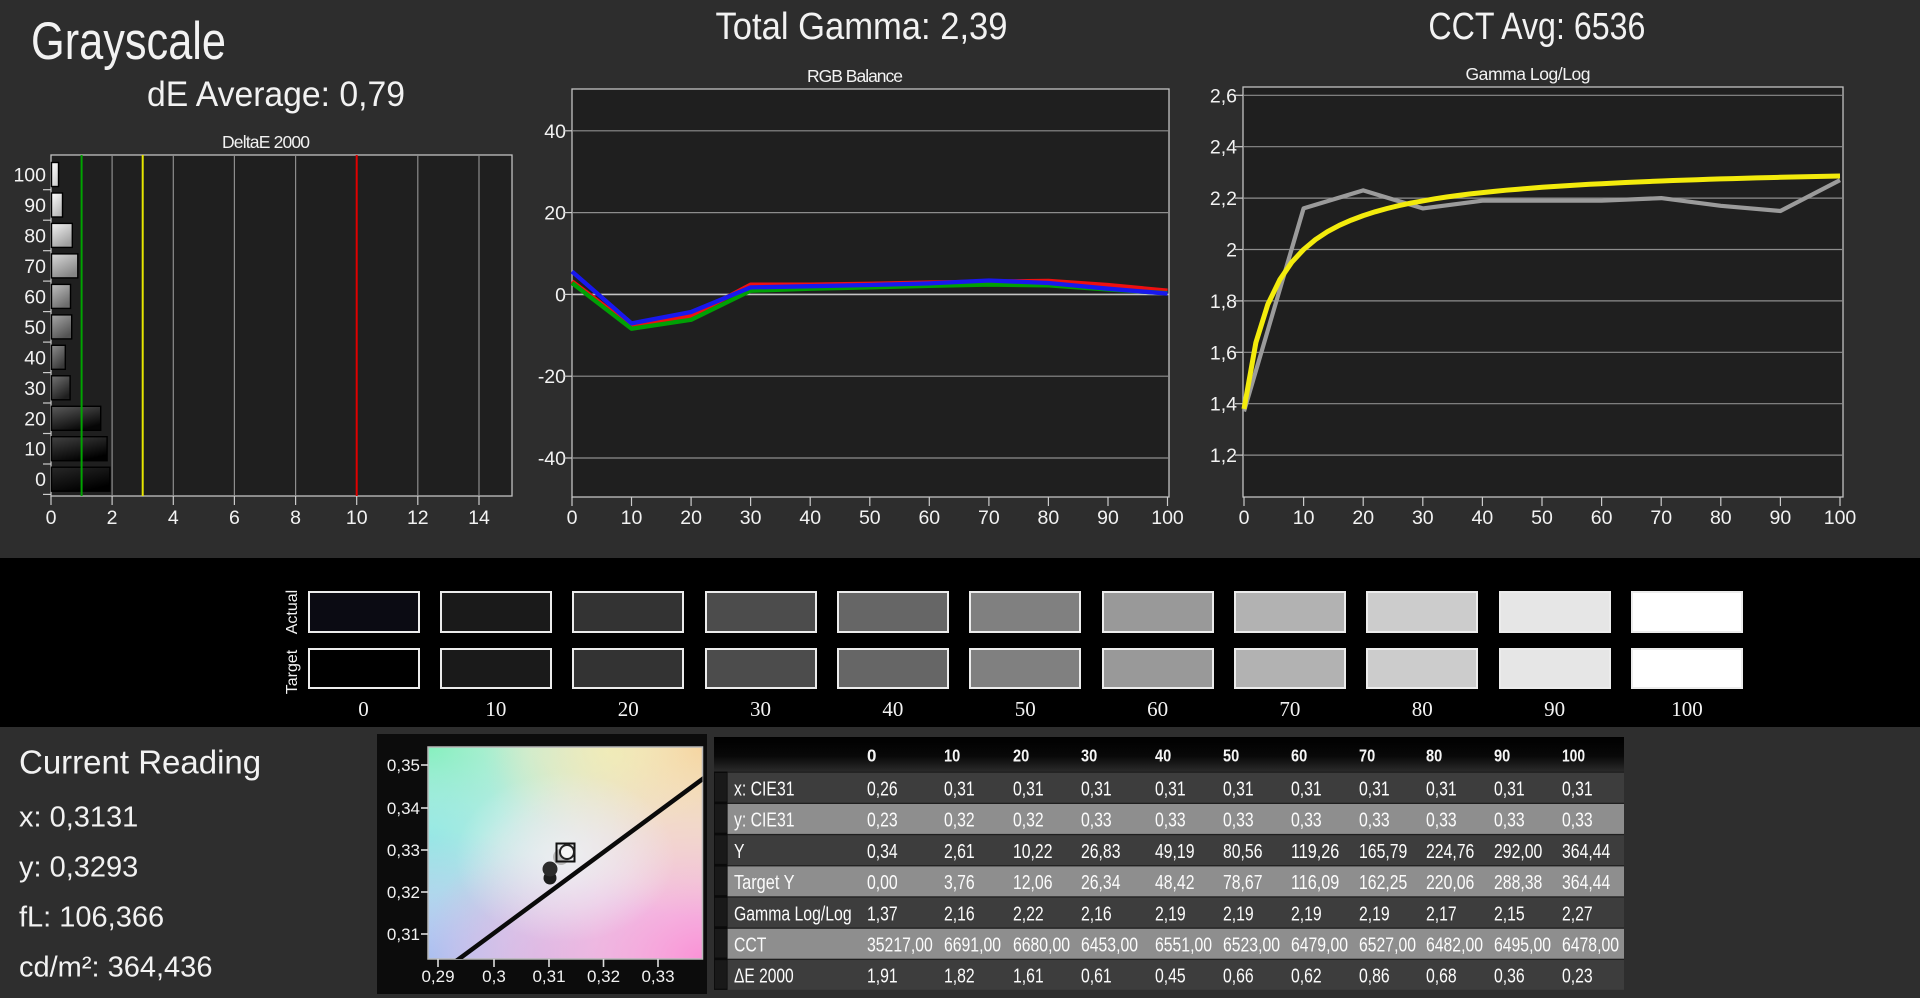  What do you see at coordinates (1454, 945) in the screenshot?
I see `svg-text: 6482,00` at bounding box center [1454, 945].